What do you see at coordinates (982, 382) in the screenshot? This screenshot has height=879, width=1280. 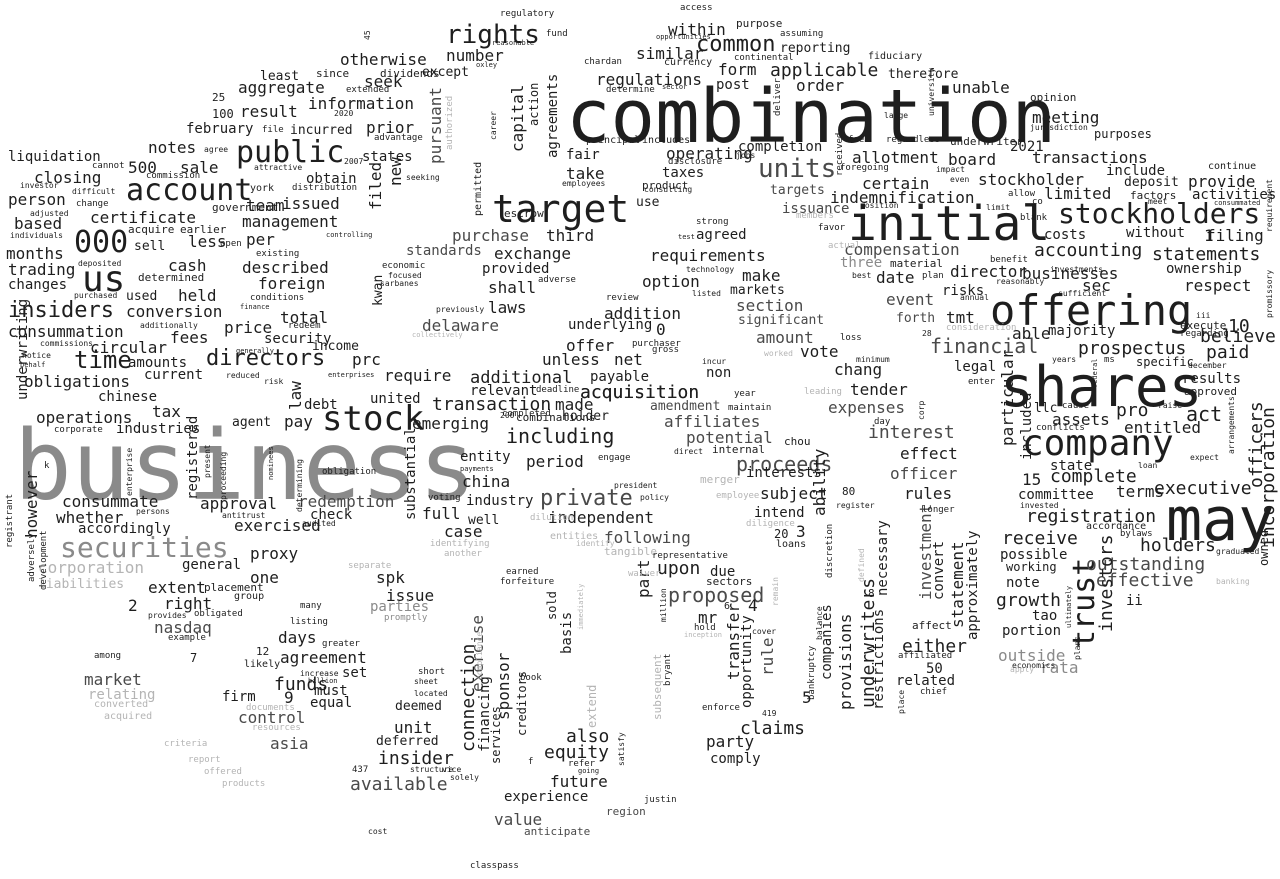 I see `word-enter: enter` at bounding box center [982, 382].